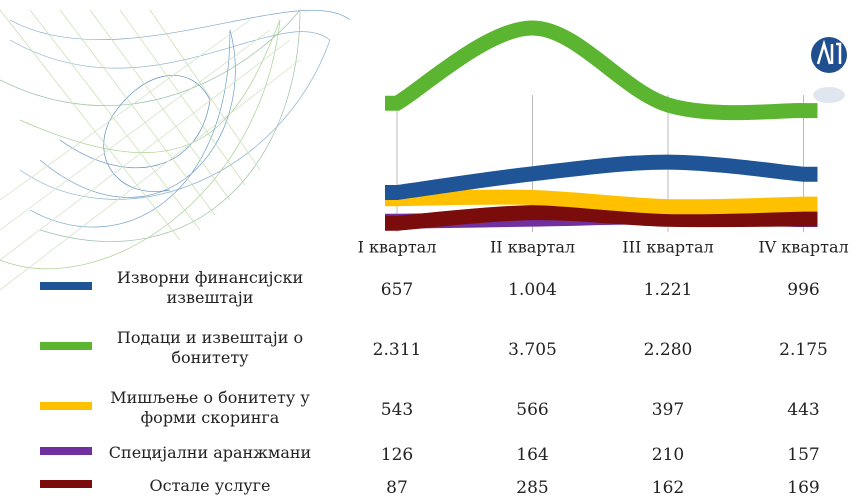 The height and width of the screenshot is (504, 859). Describe the element at coordinates (210, 407) in the screenshot. I see `legend-label: Мишљење о бонитету у форми скоринга` at that location.